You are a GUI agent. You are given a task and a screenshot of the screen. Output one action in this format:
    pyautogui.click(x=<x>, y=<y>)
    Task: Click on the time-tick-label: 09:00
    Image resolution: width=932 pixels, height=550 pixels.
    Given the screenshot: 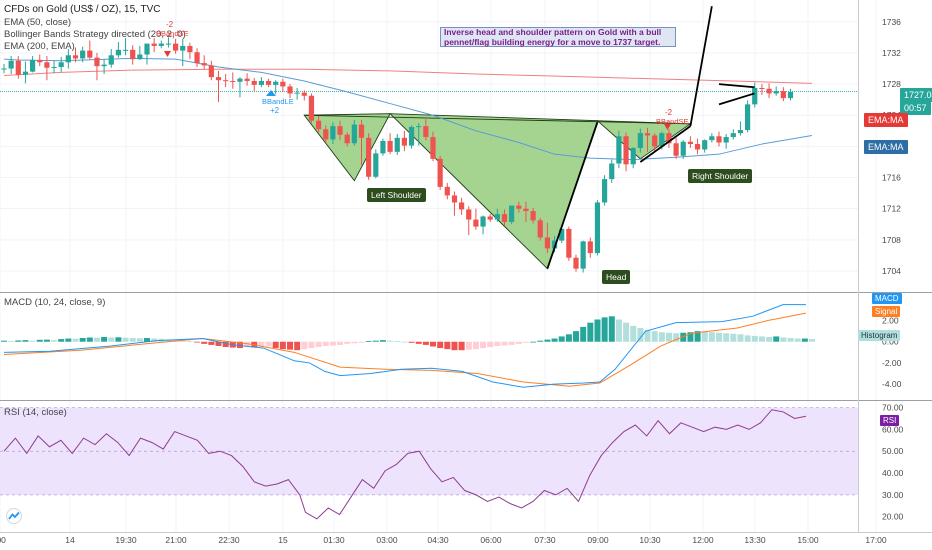 What is the action you would take?
    pyautogui.click(x=598, y=540)
    